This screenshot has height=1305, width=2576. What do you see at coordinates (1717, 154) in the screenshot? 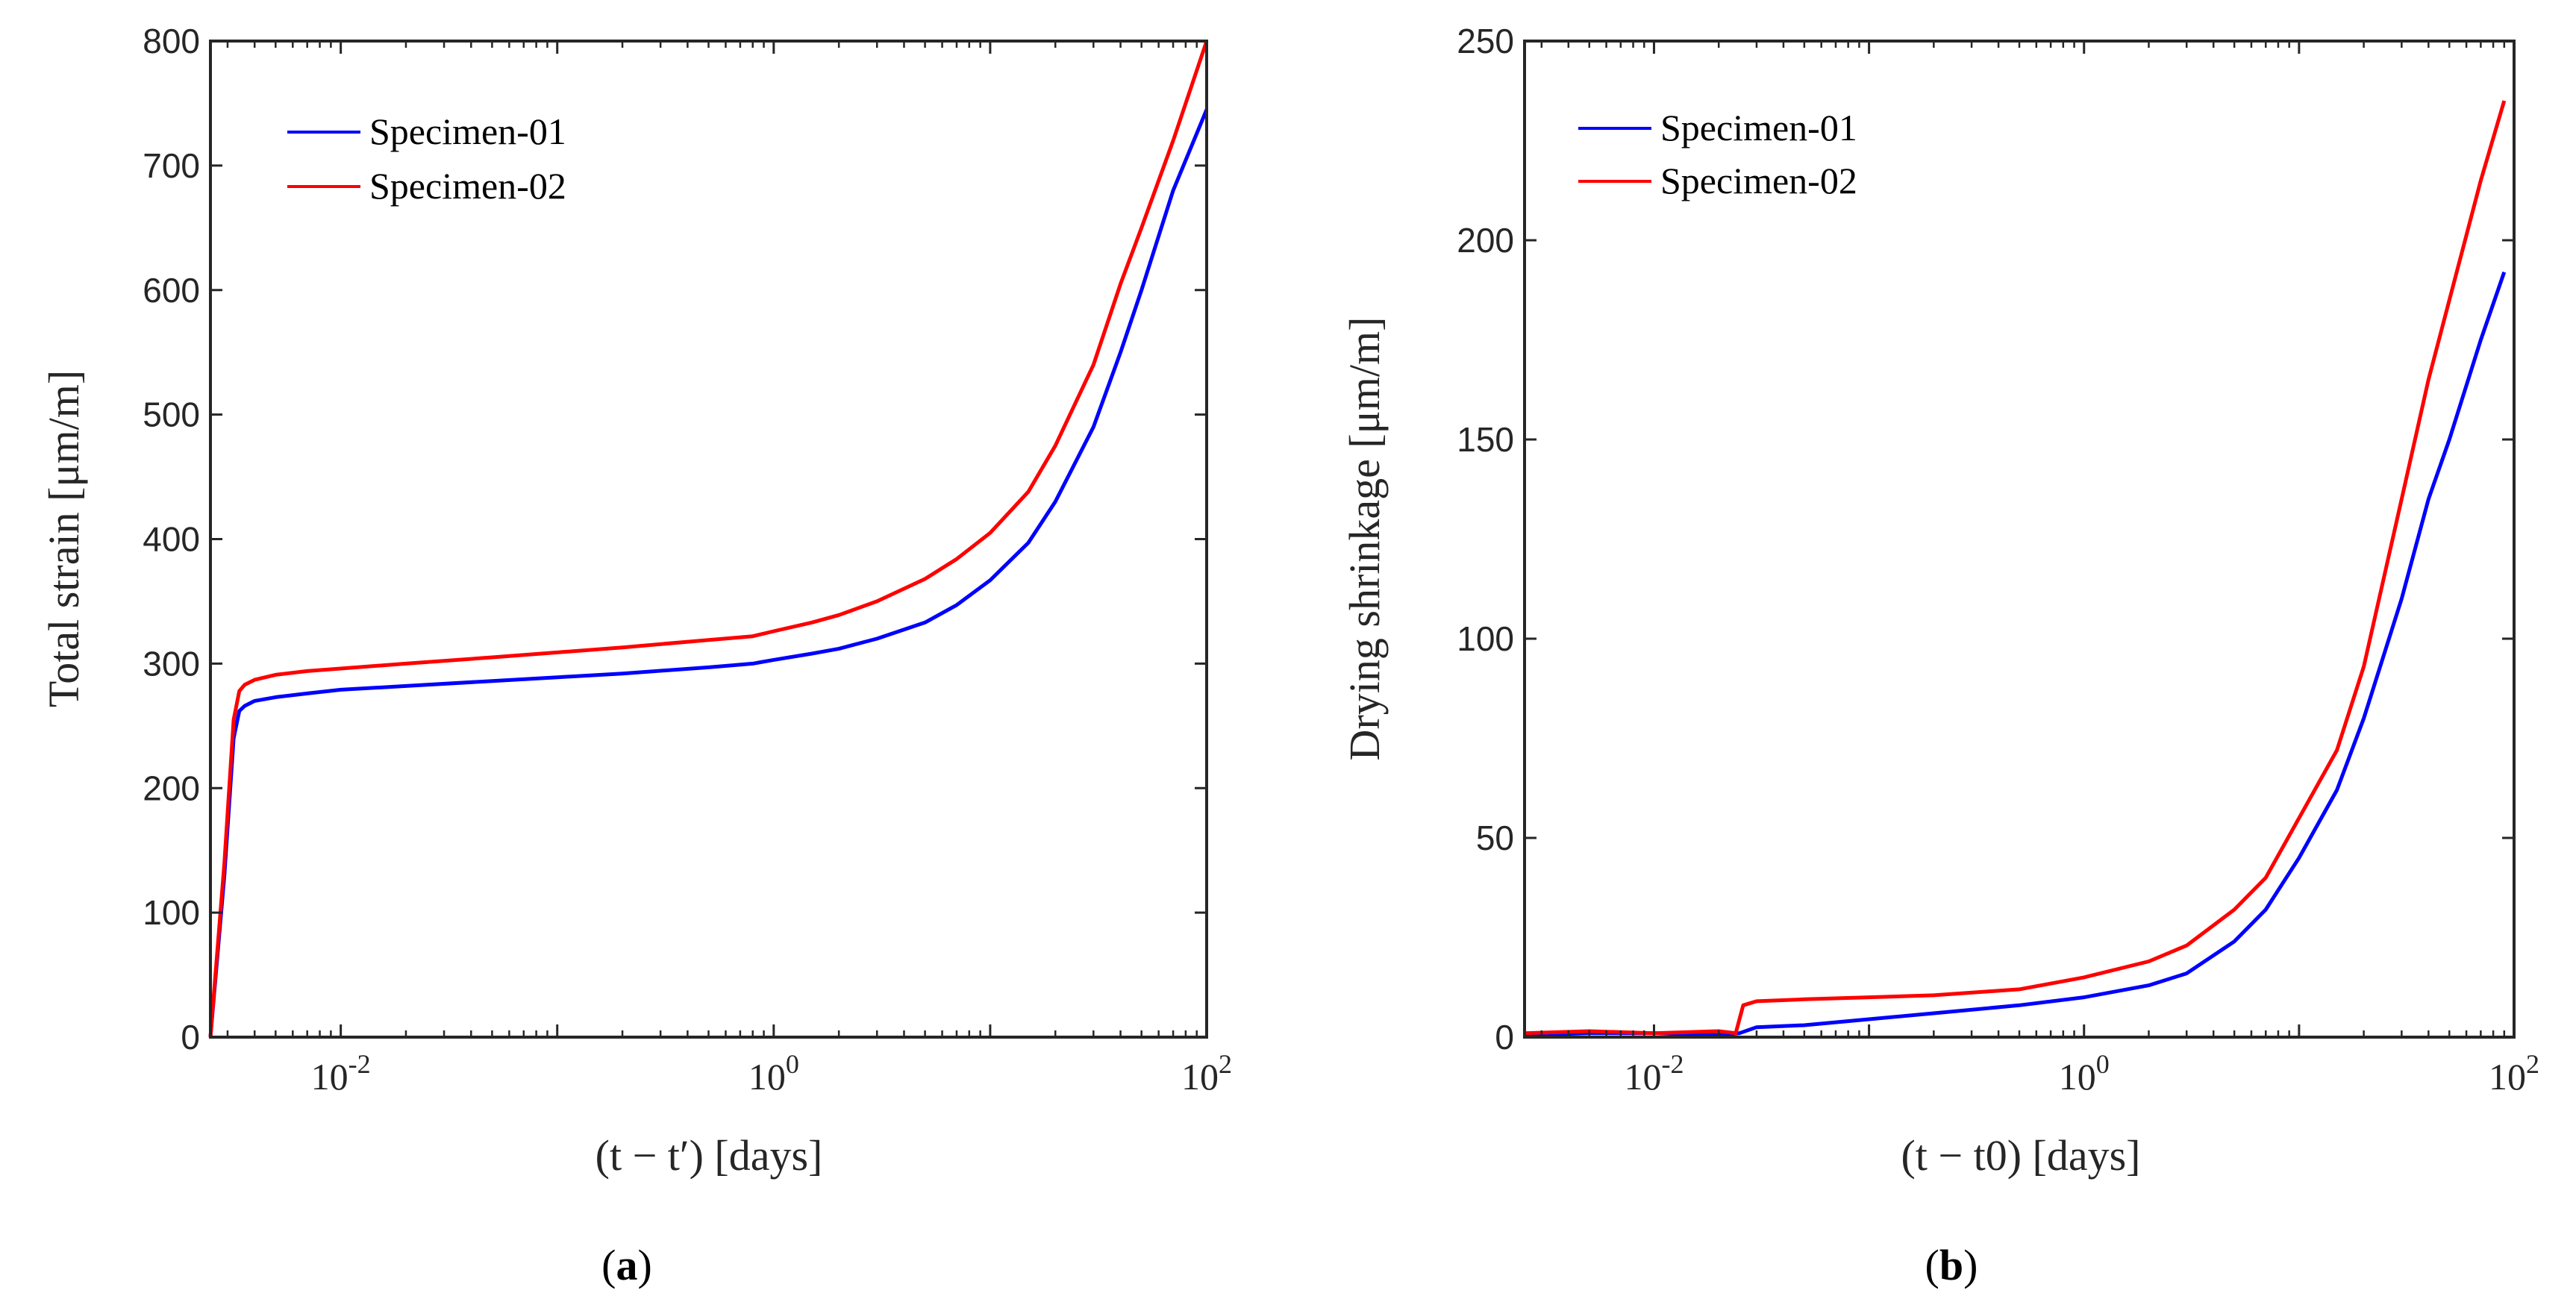
I see `legend-b: Specimen-01 Specimen-02` at bounding box center [1717, 154].